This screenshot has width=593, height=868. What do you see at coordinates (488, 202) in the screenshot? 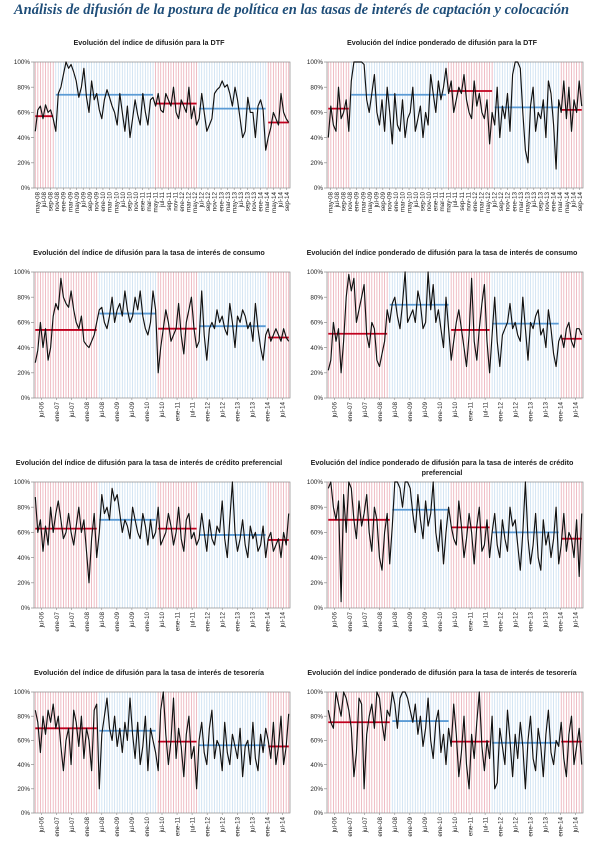
I see `x-tick-label: may-12` at bounding box center [488, 202].